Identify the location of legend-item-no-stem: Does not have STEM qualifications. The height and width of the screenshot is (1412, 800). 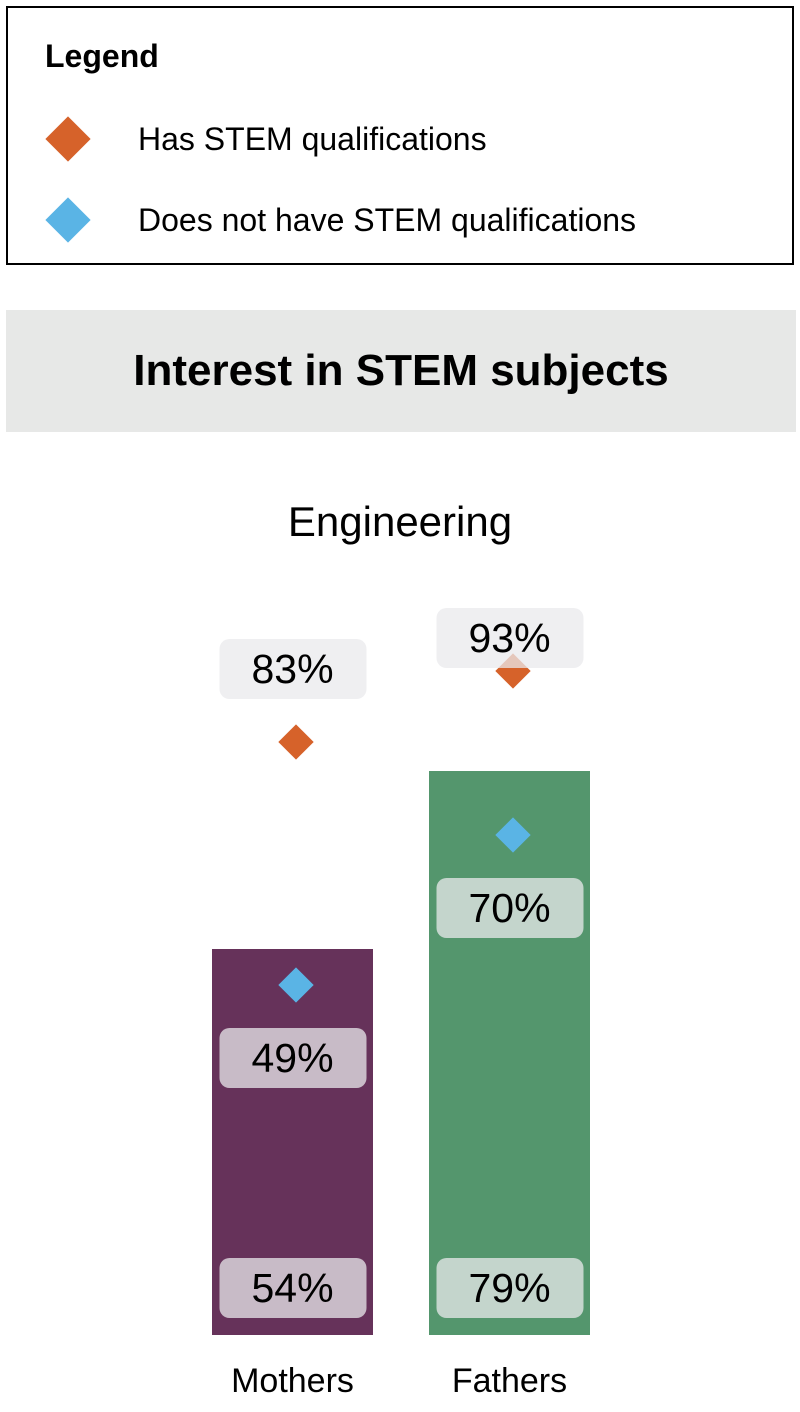
(341, 220).